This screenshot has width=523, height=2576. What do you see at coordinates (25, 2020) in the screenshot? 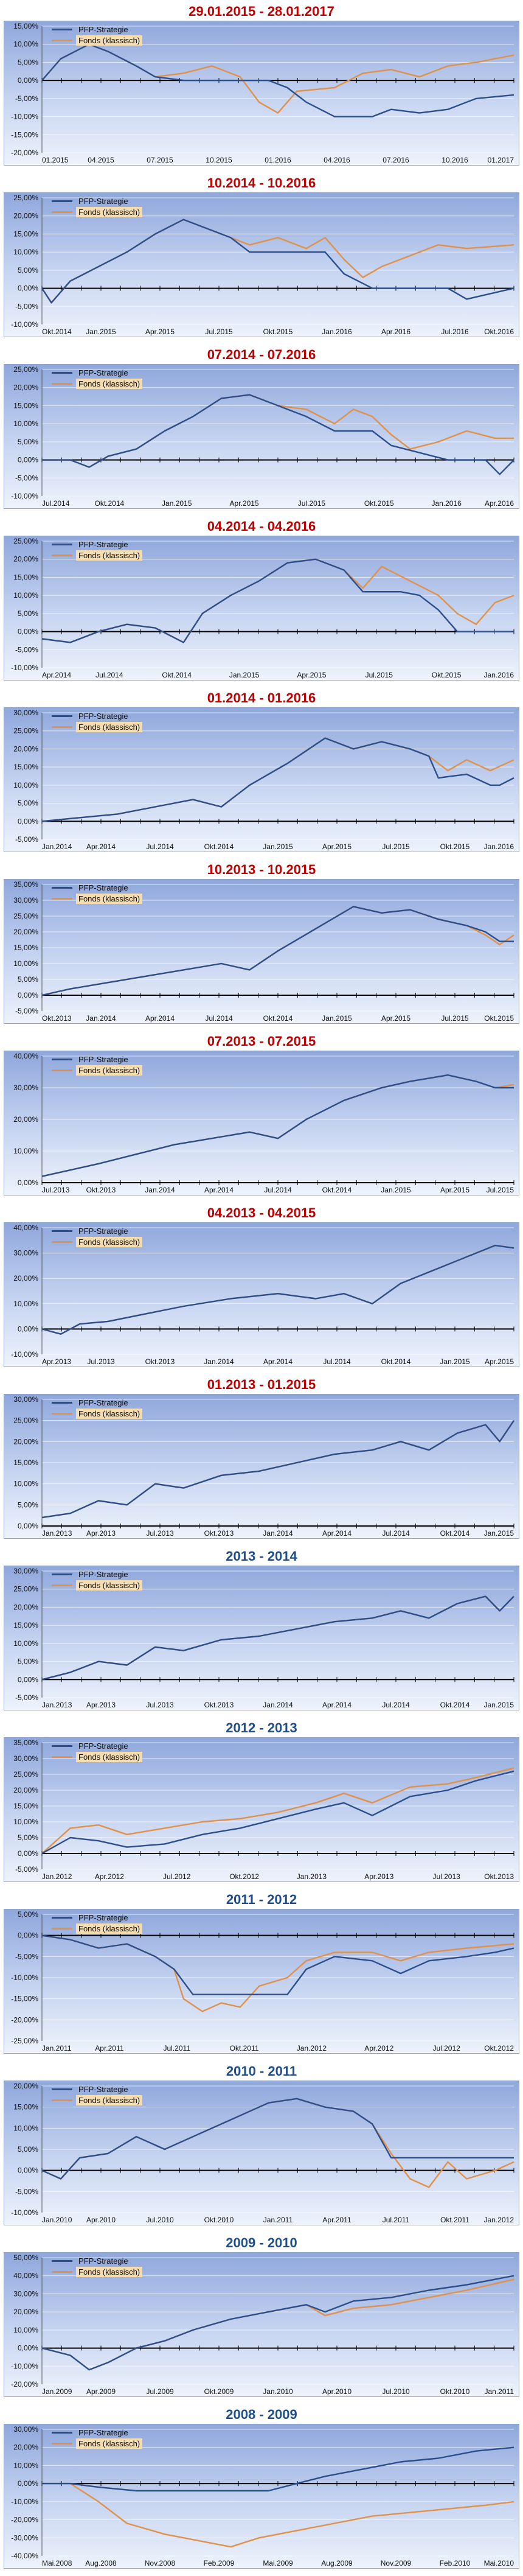
I see `y-tick-label: -20,00%` at bounding box center [25, 2020].